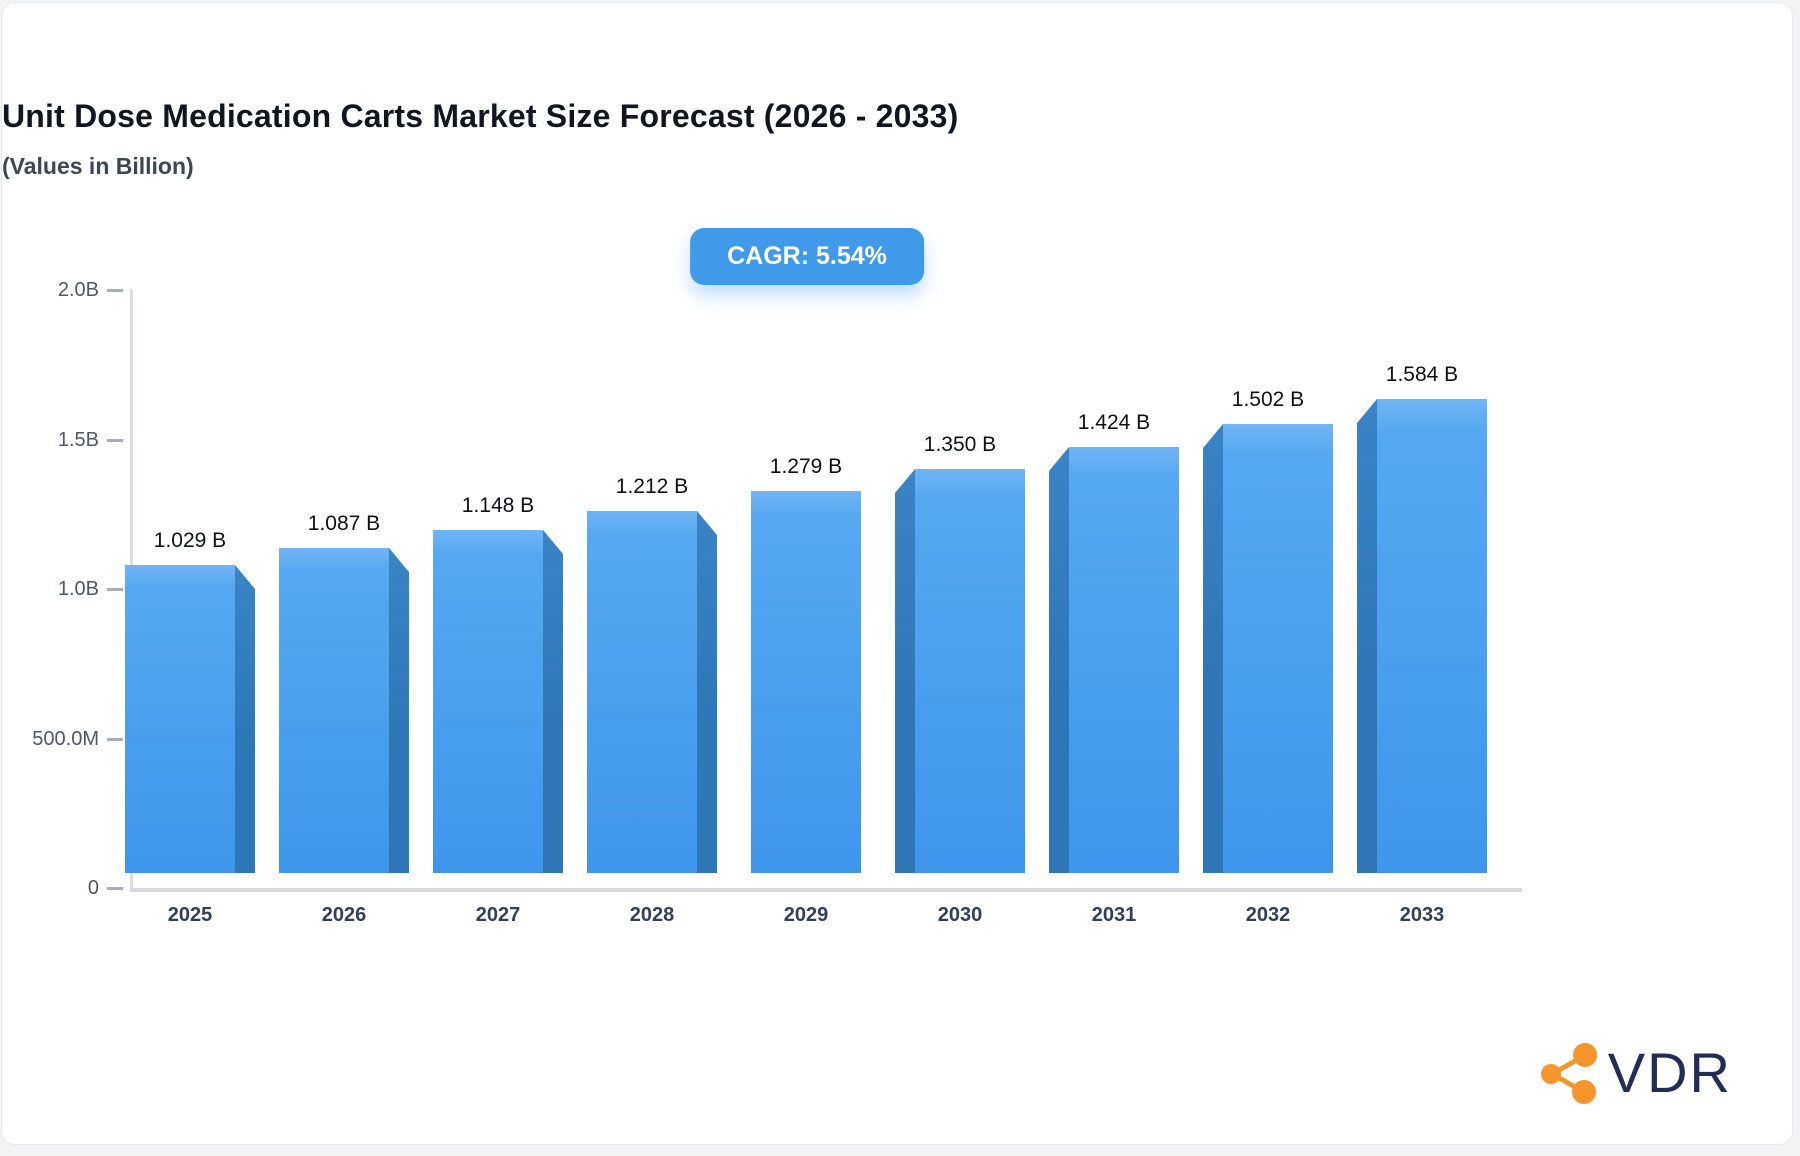 The width and height of the screenshot is (1800, 1156). I want to click on bar-value-label-2027: 1.148 B, so click(498, 505).